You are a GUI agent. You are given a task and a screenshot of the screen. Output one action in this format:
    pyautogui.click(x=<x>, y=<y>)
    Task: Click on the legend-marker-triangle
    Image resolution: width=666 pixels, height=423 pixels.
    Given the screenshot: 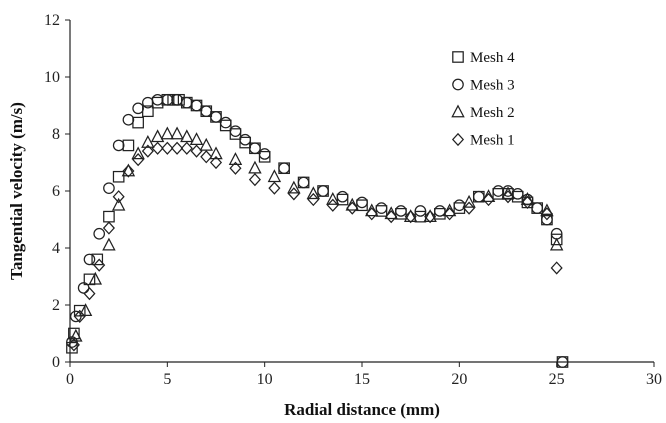 What is the action you would take?
    pyautogui.click(x=458, y=111)
    